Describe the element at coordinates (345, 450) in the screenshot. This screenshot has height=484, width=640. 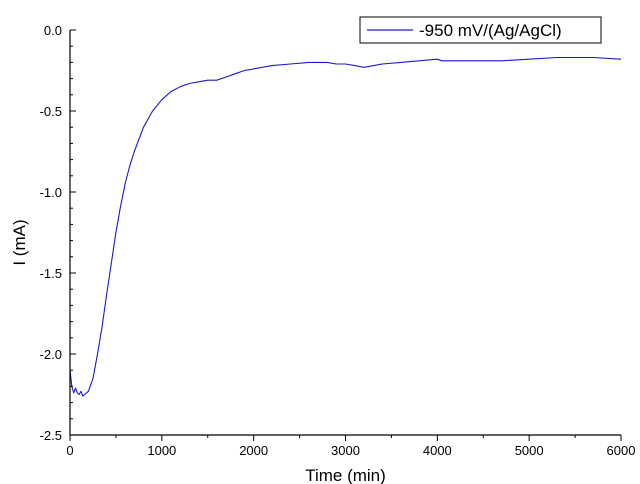
I see `x-tick-label: 3000` at that location.